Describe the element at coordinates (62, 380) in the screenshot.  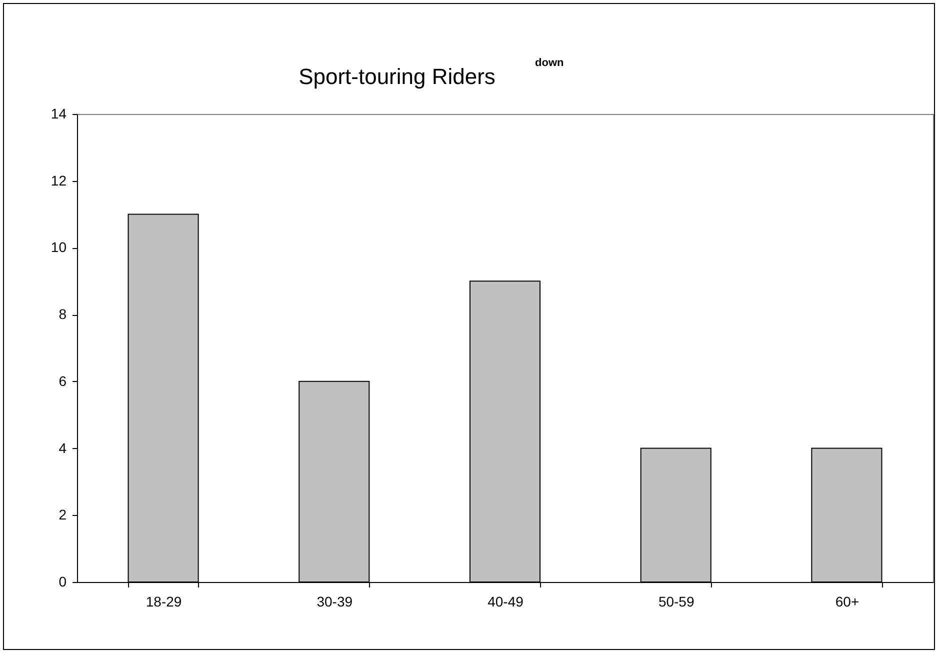
I see `y-tick-label: 6` at that location.